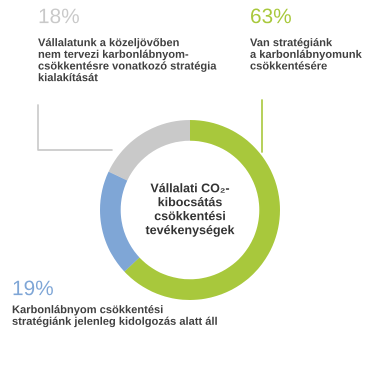 This screenshot has height=378, width=375. What do you see at coordinates (306, 54) in the screenshot?
I see `slice-label: Van stratégiánk a karbonlábnyomunk csökkentésére` at bounding box center [306, 54].